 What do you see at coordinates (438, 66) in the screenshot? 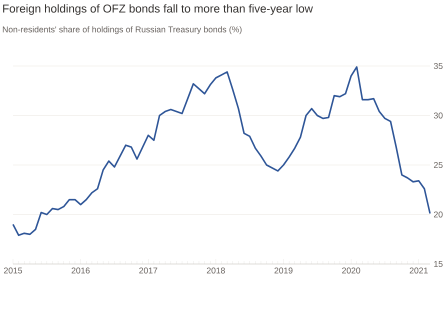
I see `y-tick-label: 35` at bounding box center [438, 66].